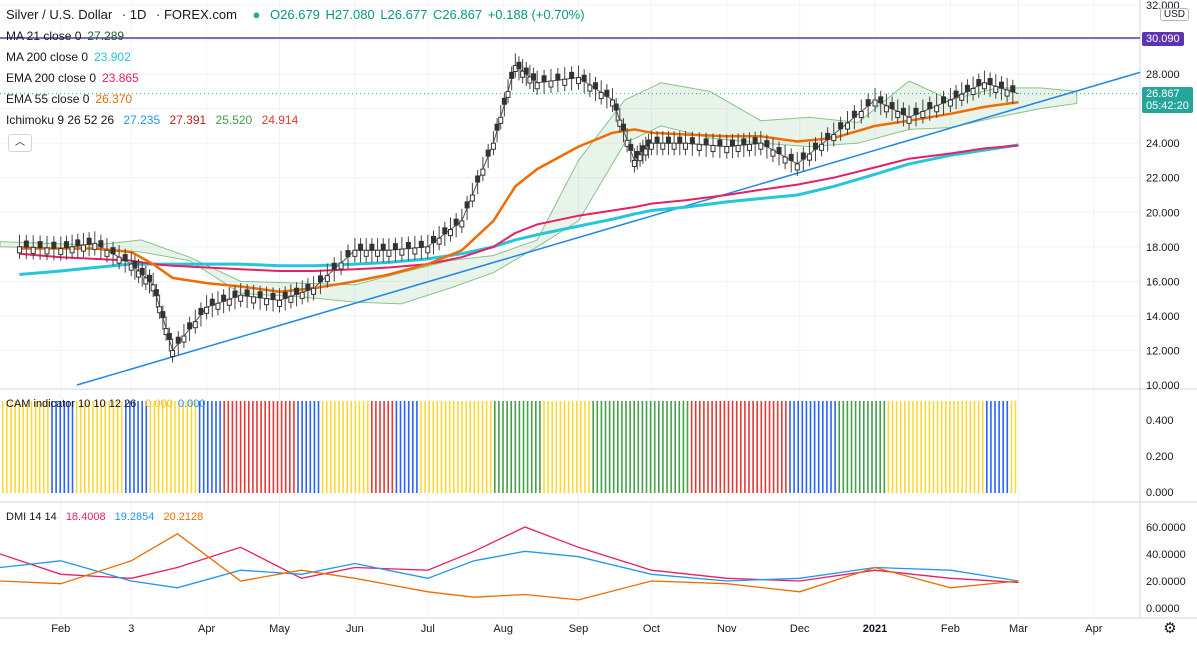  What do you see at coordinates (69, 99) in the screenshot?
I see `legend-ema55: EMA 55 close 0 26.370` at bounding box center [69, 99].